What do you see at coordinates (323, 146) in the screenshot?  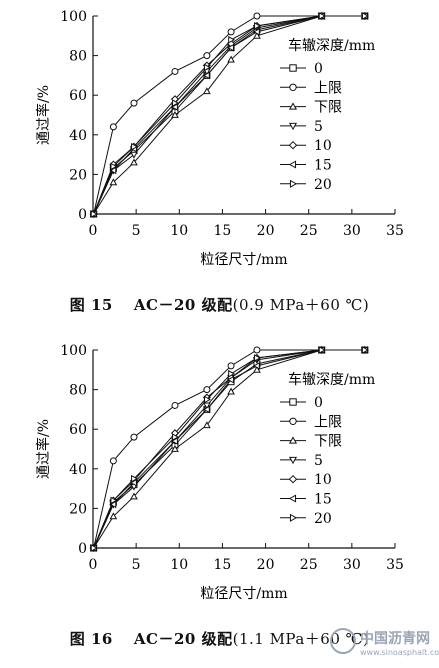 I see `legend-label: 10` at bounding box center [323, 146].